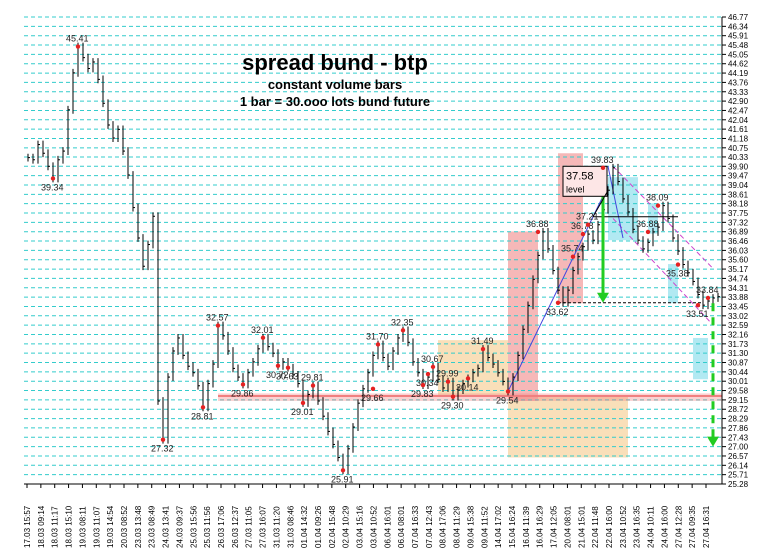 The width and height of the screenshot is (762, 554). I want to click on data-label: 32.57, so click(217, 318).